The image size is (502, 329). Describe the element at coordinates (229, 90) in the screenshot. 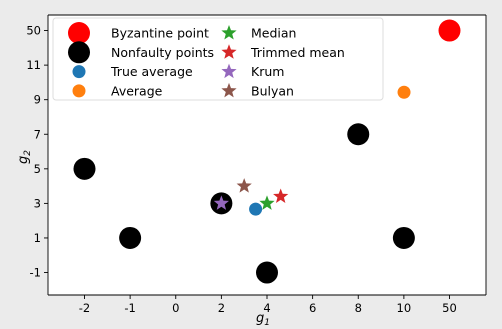

I see `legend-marker-bulyan` at that location.